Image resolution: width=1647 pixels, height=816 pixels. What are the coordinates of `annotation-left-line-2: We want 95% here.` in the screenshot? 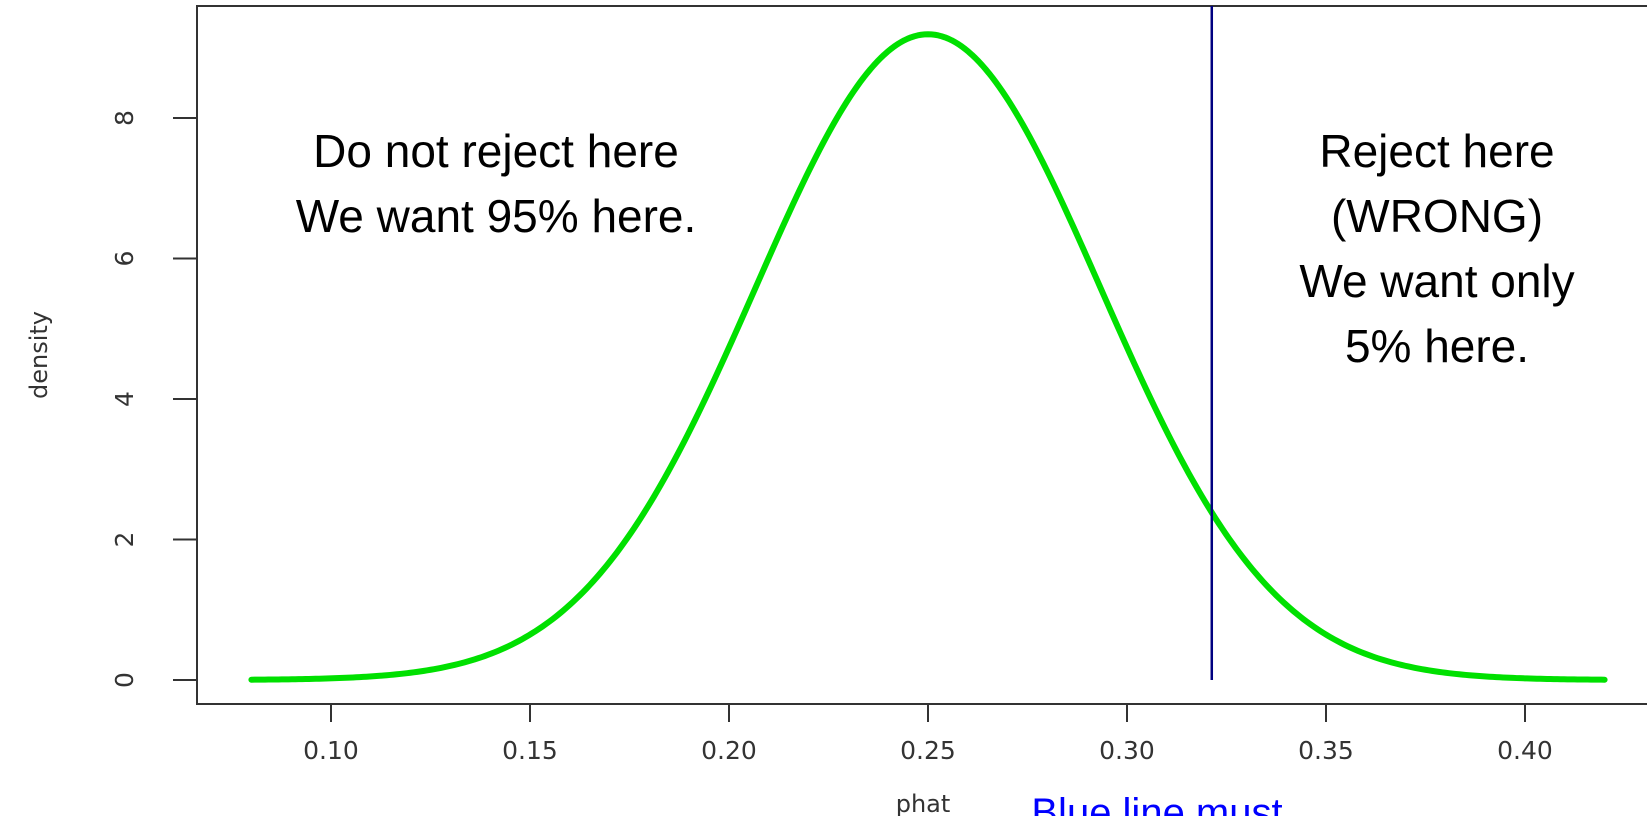 It's located at (496, 216).